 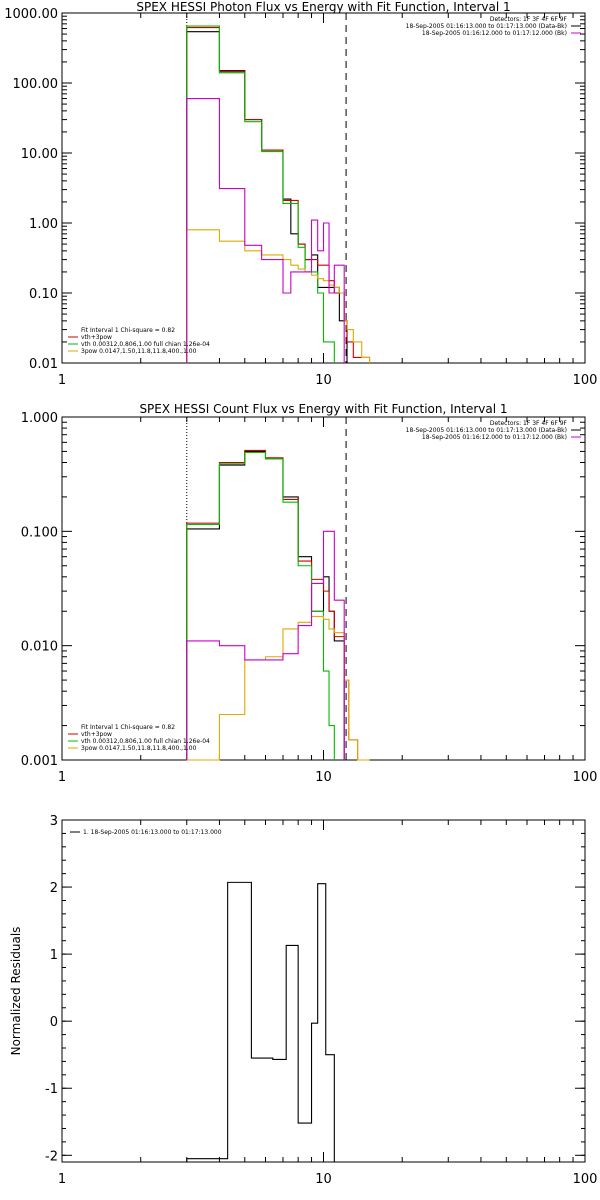 I want to click on y-tick-label: 1.000, so click(x=39, y=418).